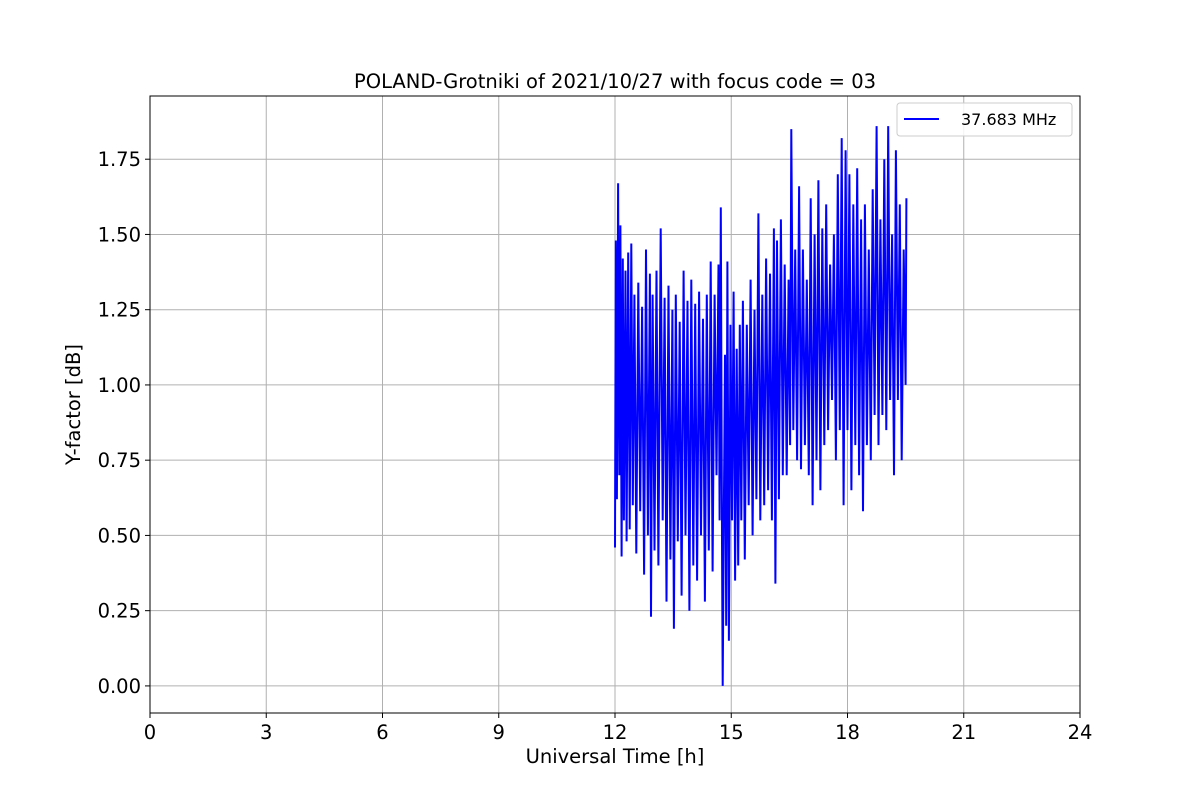  I want to click on y-tick-label: 0.00, so click(119, 686).